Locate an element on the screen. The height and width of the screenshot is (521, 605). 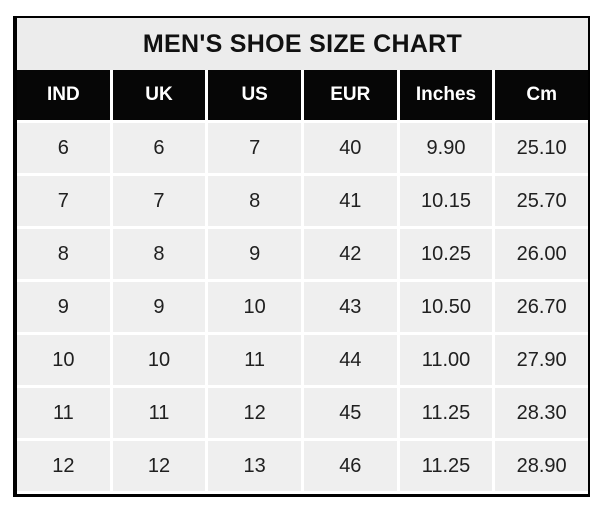
table-cell: 26.00 is located at coordinates (541, 254).